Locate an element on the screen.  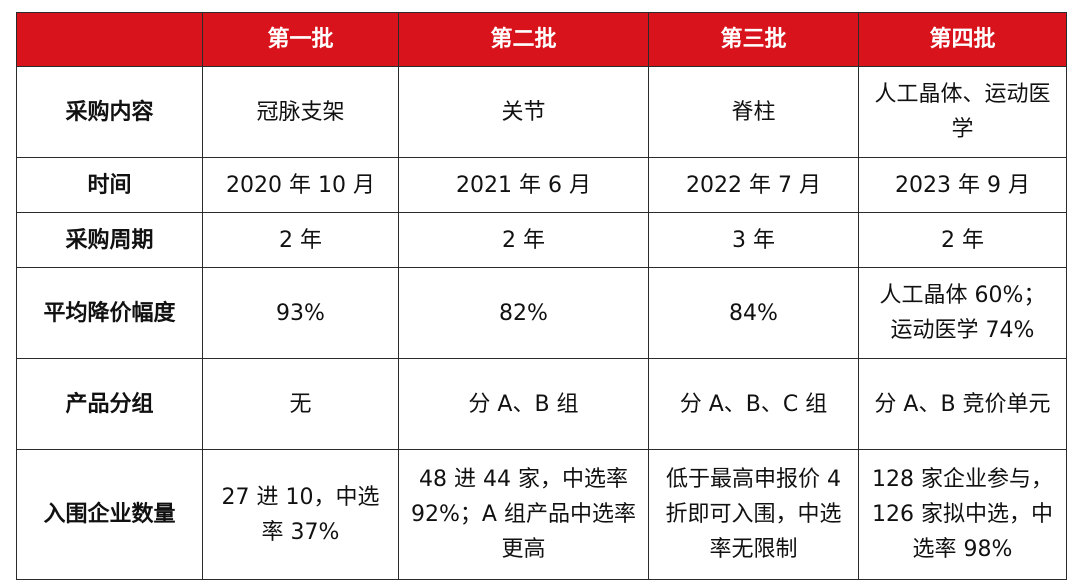
table-cell: 冠脉支架 is located at coordinates (300, 112).